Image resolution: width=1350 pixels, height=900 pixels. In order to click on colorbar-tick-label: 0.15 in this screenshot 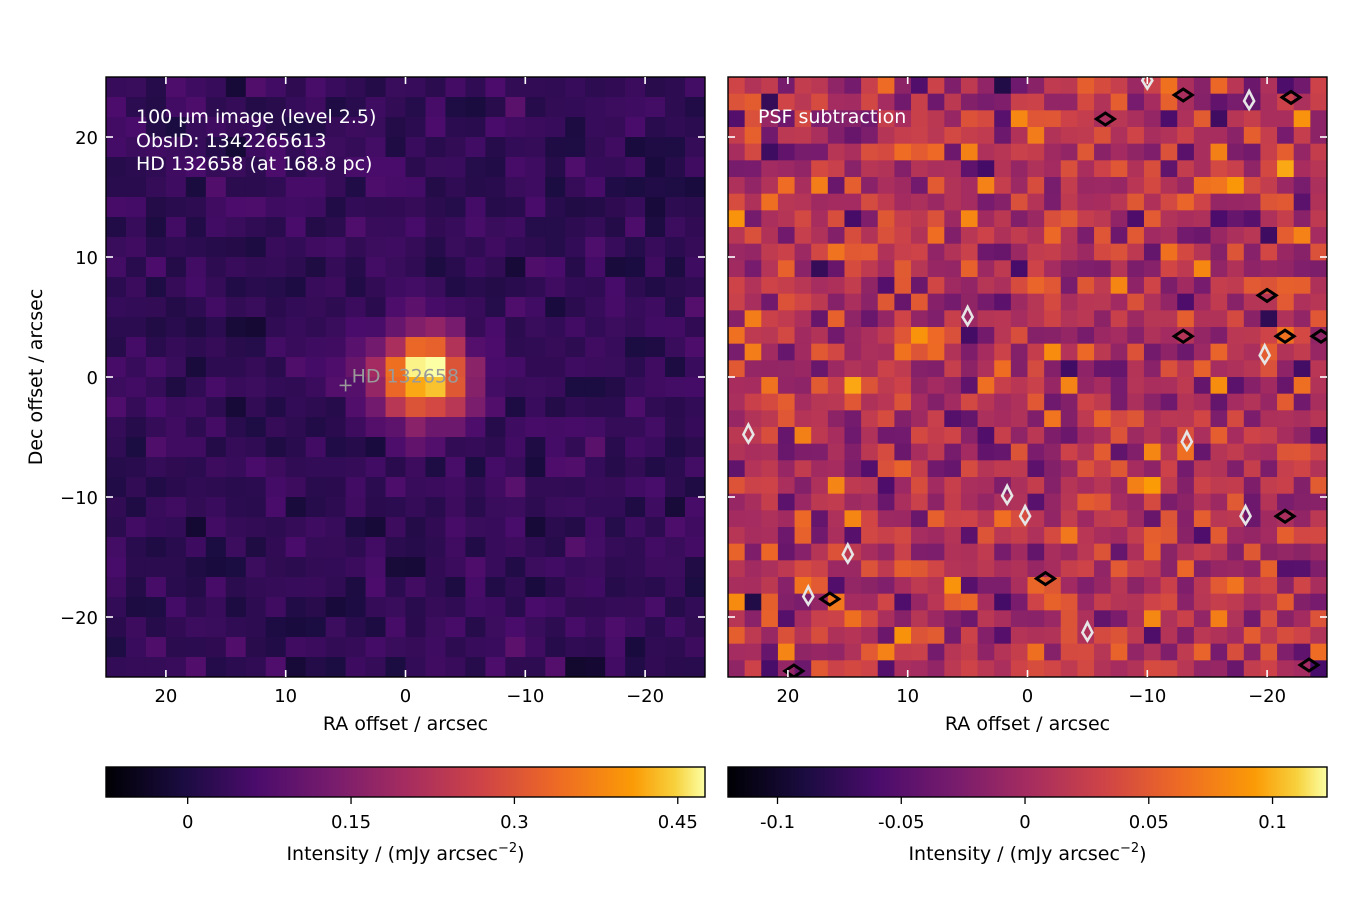, I will do `click(351, 822)`.